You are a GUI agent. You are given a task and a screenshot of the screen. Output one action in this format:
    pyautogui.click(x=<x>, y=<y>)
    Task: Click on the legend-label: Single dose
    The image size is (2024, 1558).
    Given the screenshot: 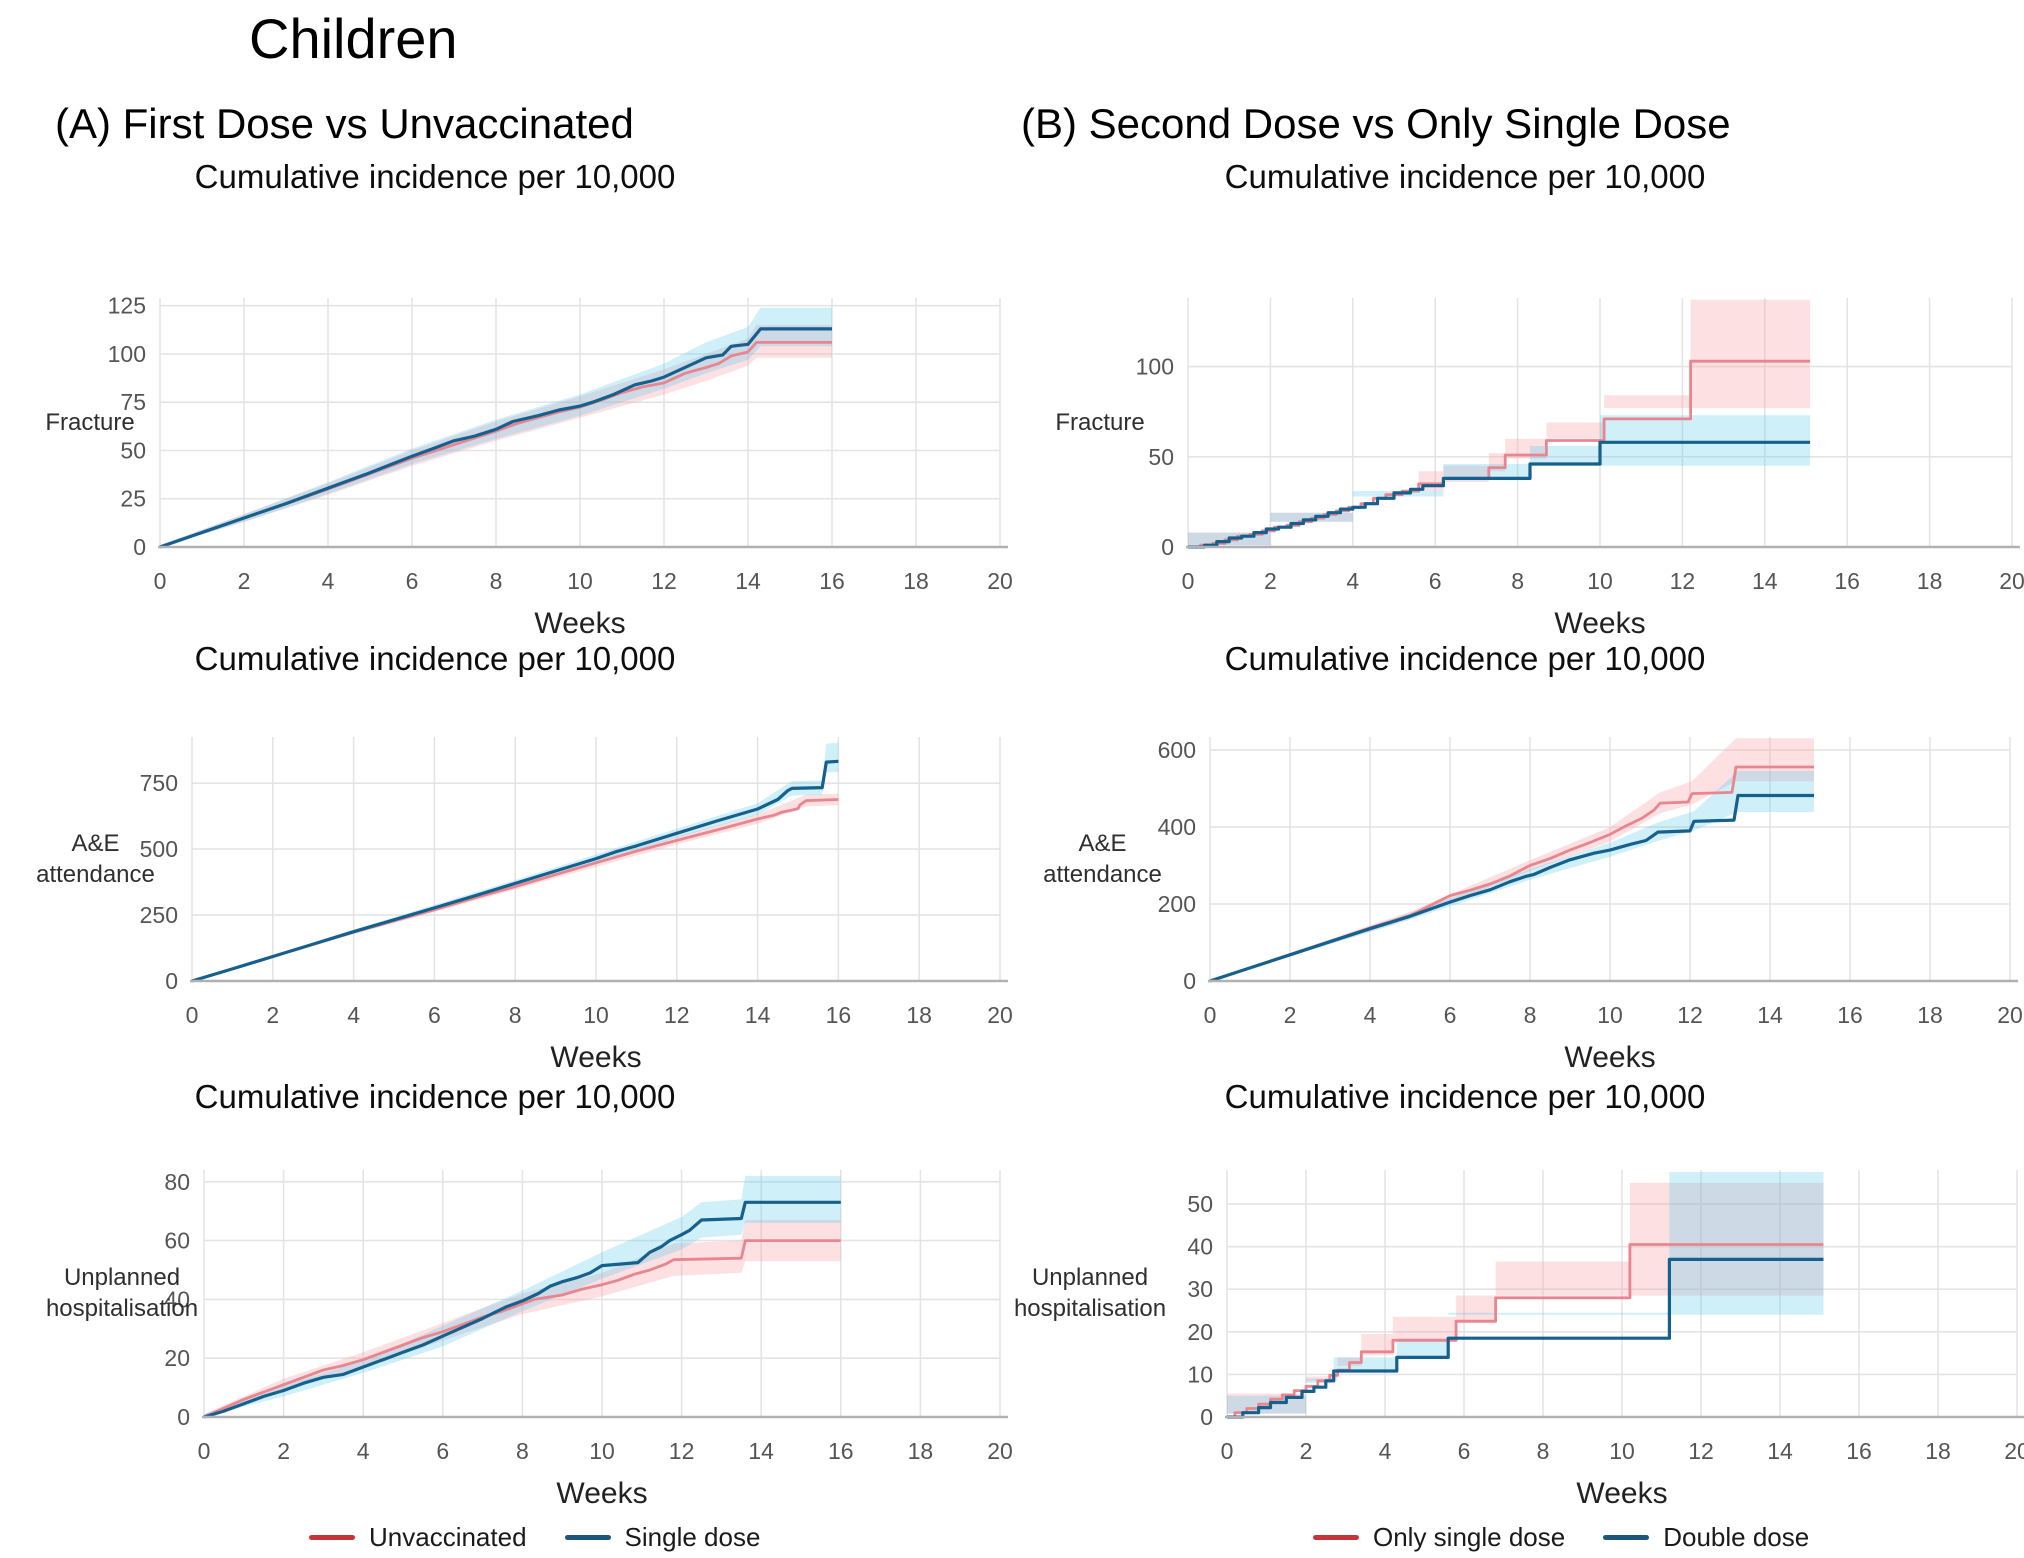 What is the action you would take?
    pyautogui.click(x=692, y=1537)
    